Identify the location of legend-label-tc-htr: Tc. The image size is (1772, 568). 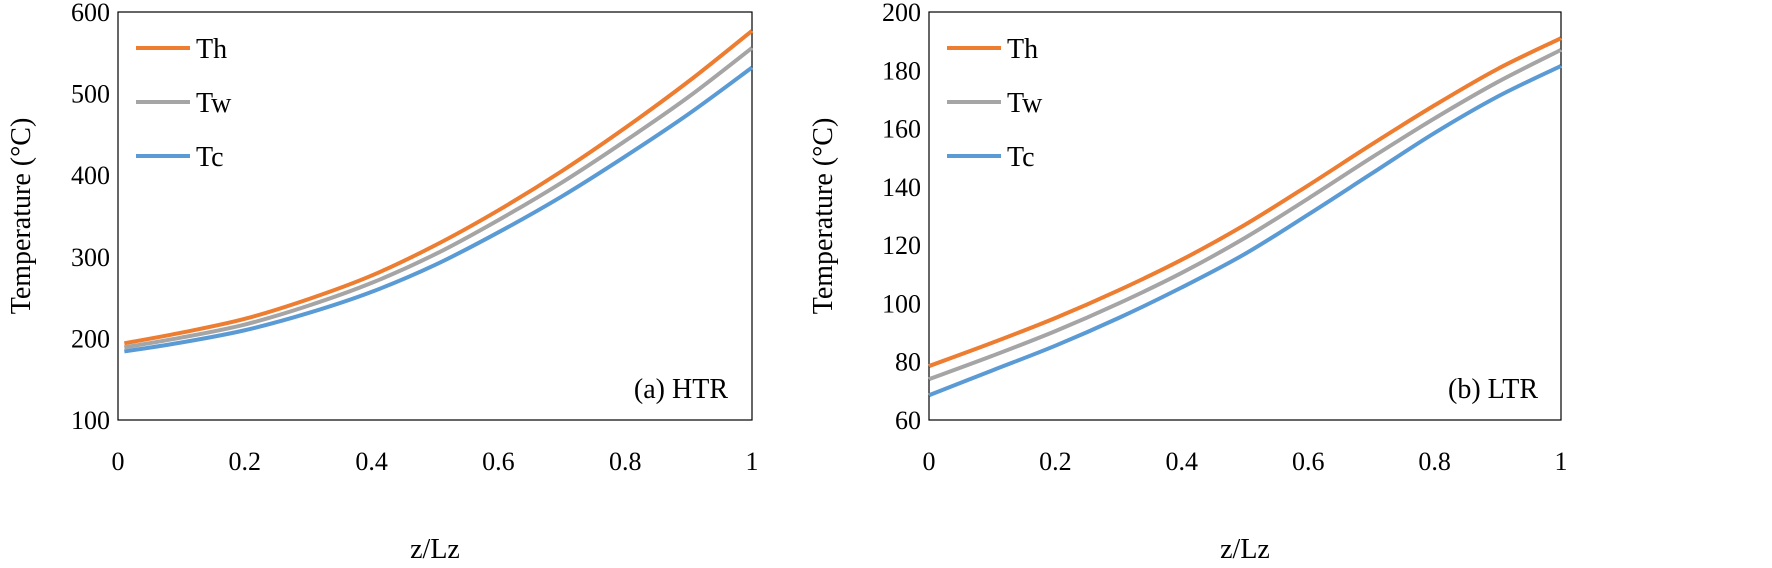
(210, 157).